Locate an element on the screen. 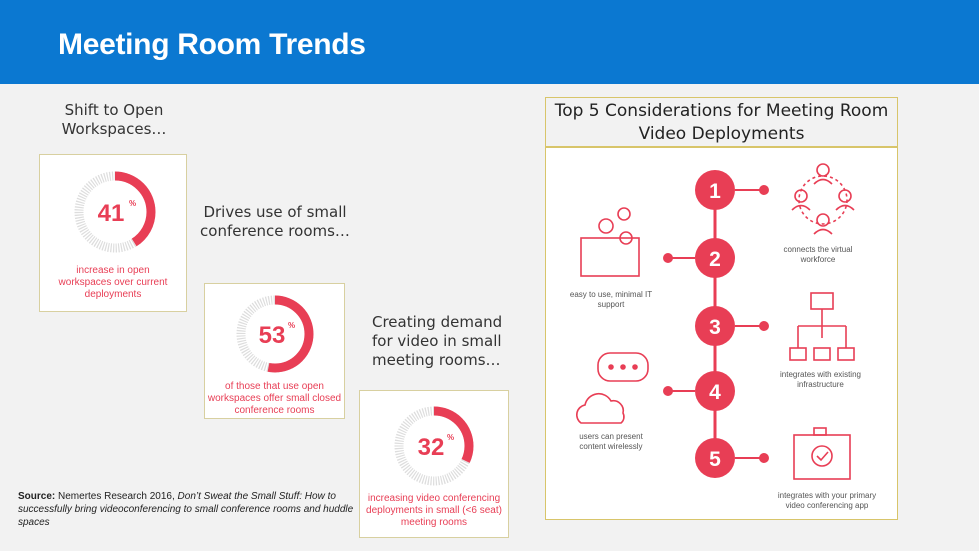  label-connects: connects the virtual workforce is located at coordinates (818, 254).